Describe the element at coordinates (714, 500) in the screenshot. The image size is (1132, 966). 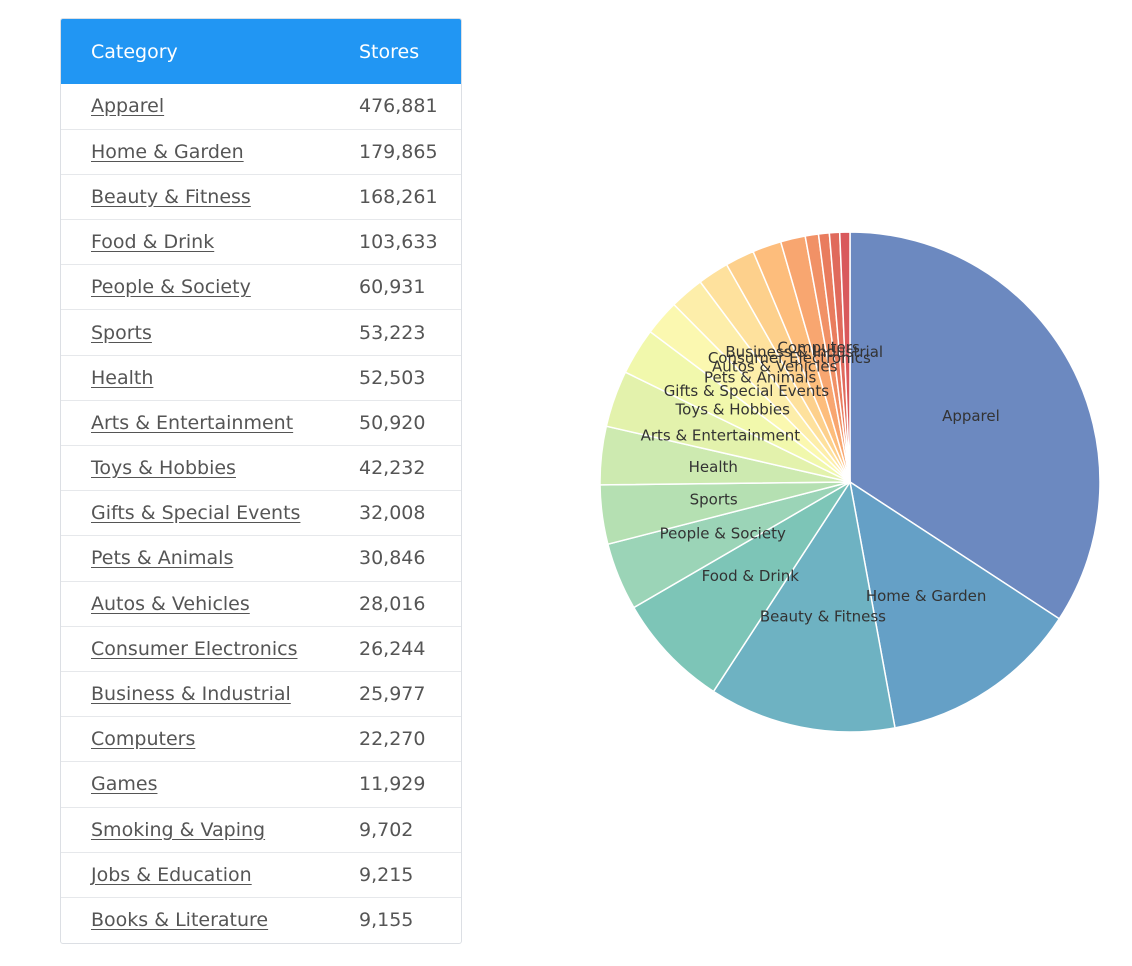
I see `pie-label-sports: Sports` at that location.